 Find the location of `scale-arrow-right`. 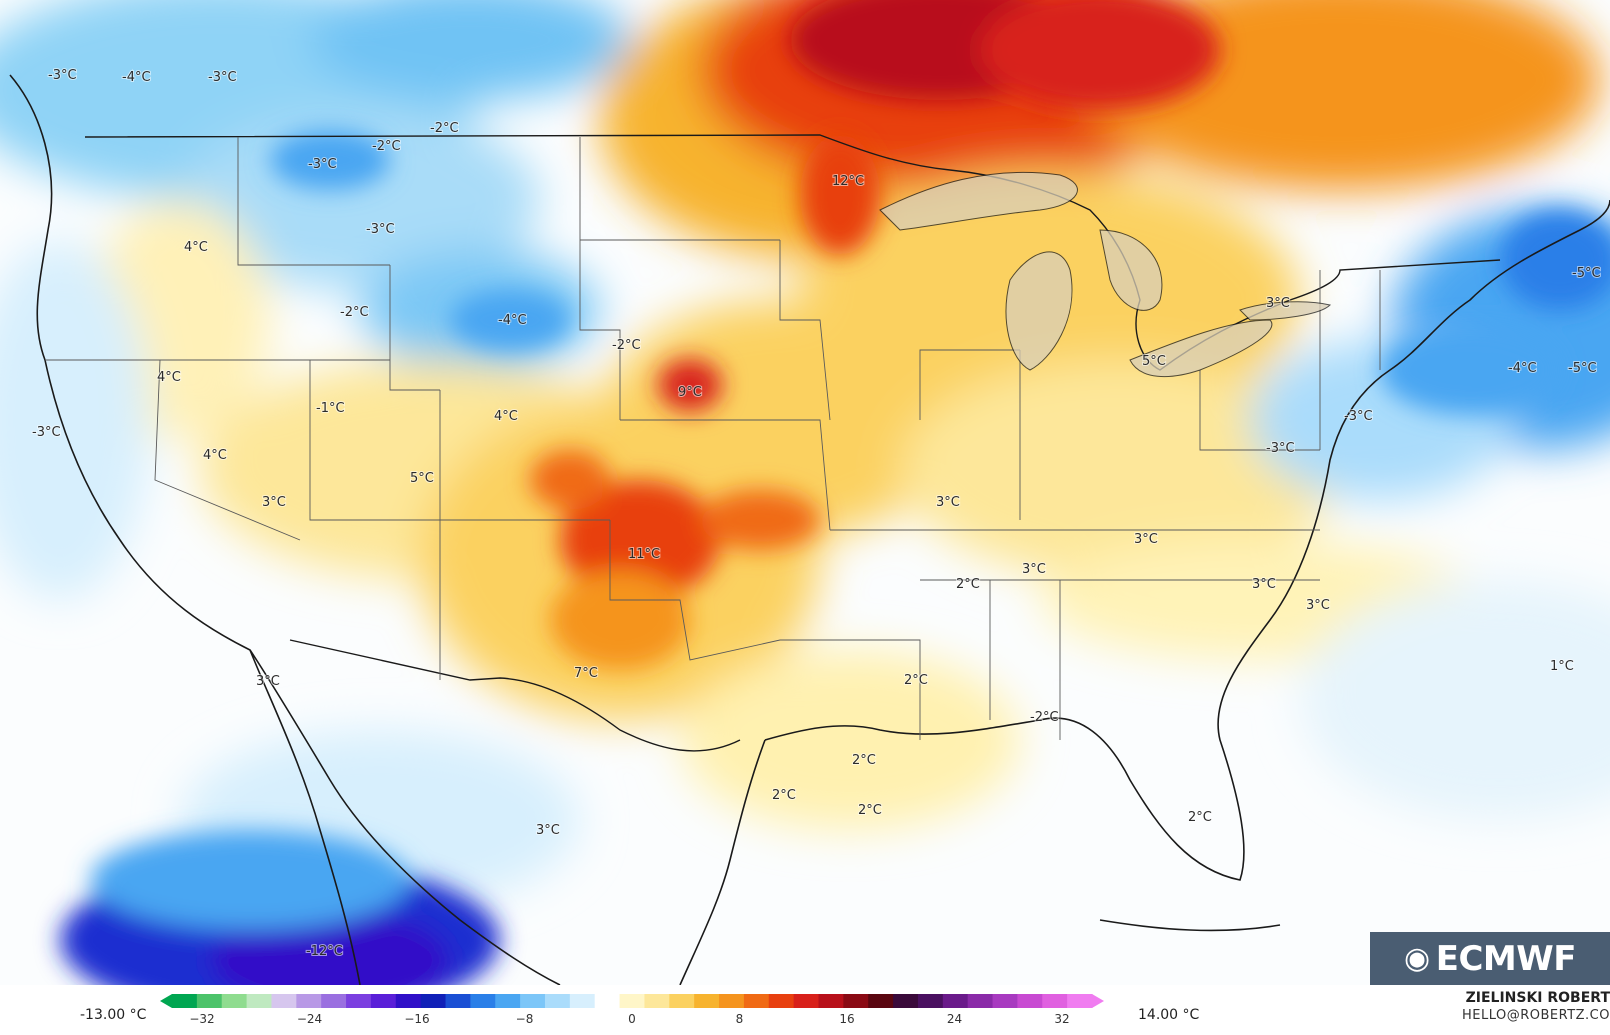

scale-arrow-right is located at coordinates (1098, 1001).